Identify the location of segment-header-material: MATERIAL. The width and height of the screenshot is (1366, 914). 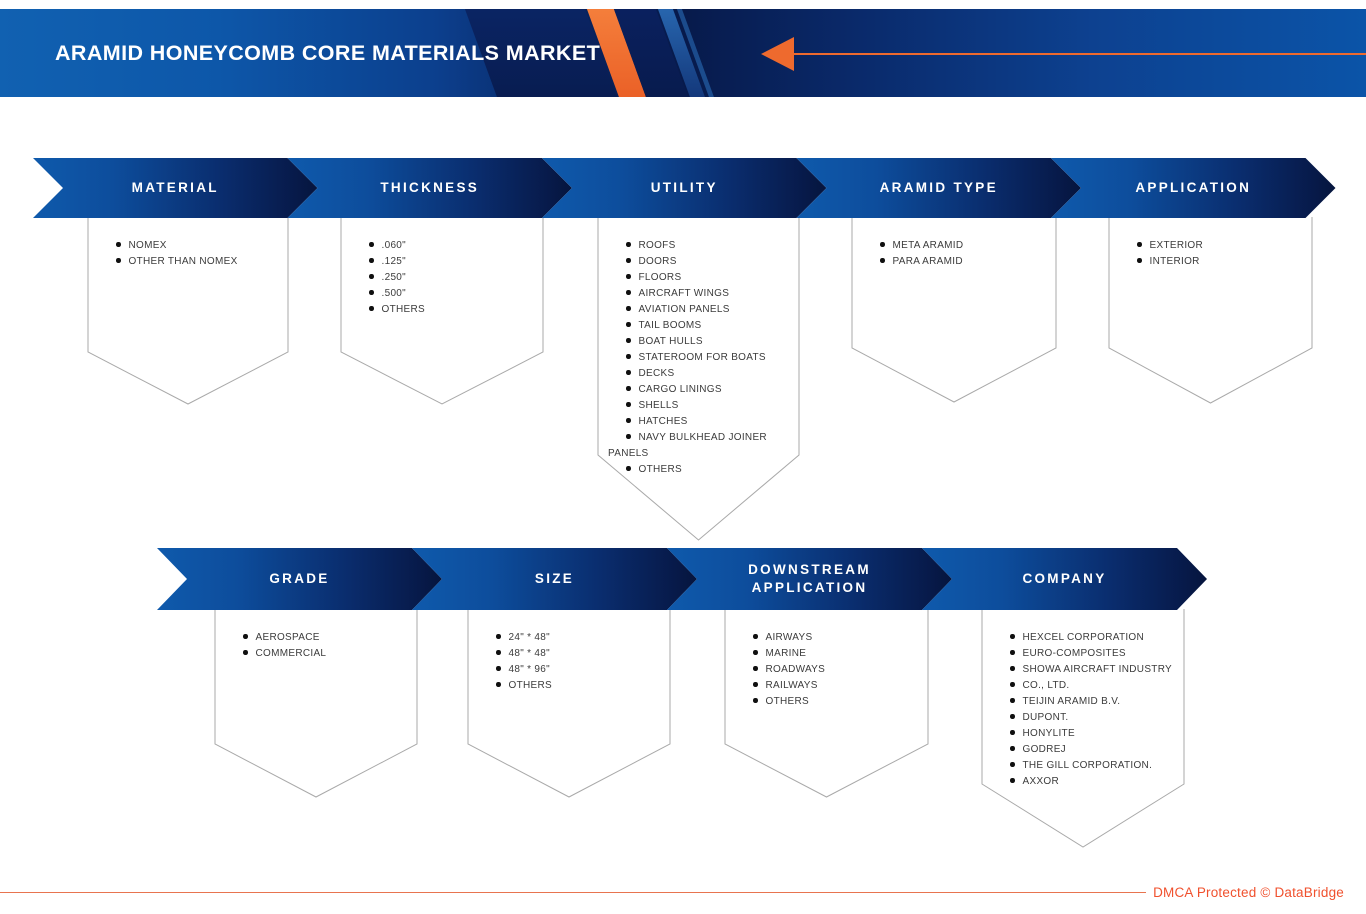
(175, 188).